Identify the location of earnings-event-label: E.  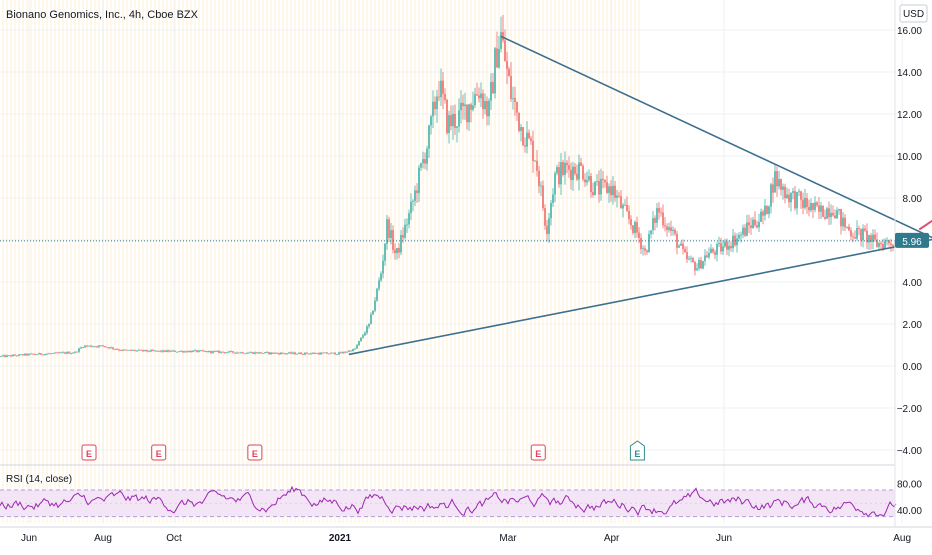
(255, 454).